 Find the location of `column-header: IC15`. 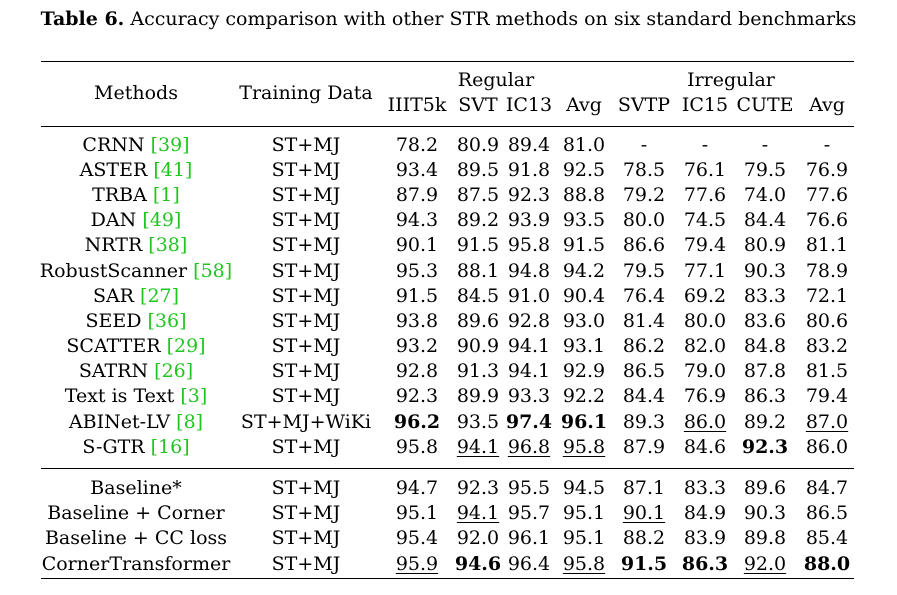

column-header: IC15 is located at coordinates (705, 105).